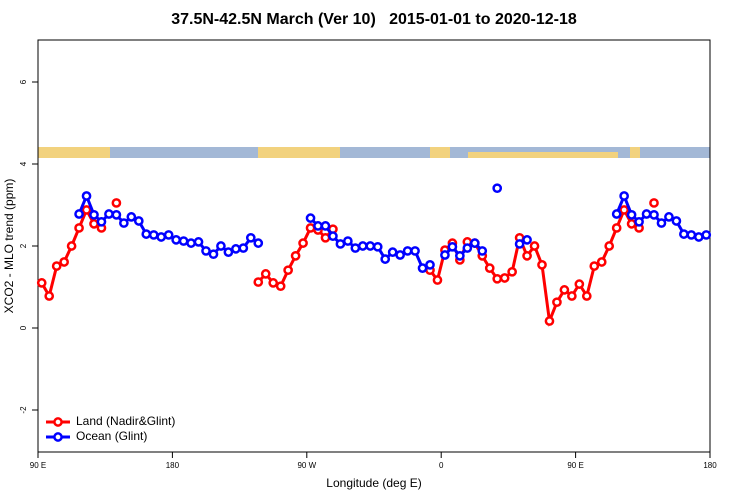 Image resolution: width=750 pixels, height=500 pixels. What do you see at coordinates (168, 224) in the screenshot?
I see `series-line` at bounding box center [168, 224].